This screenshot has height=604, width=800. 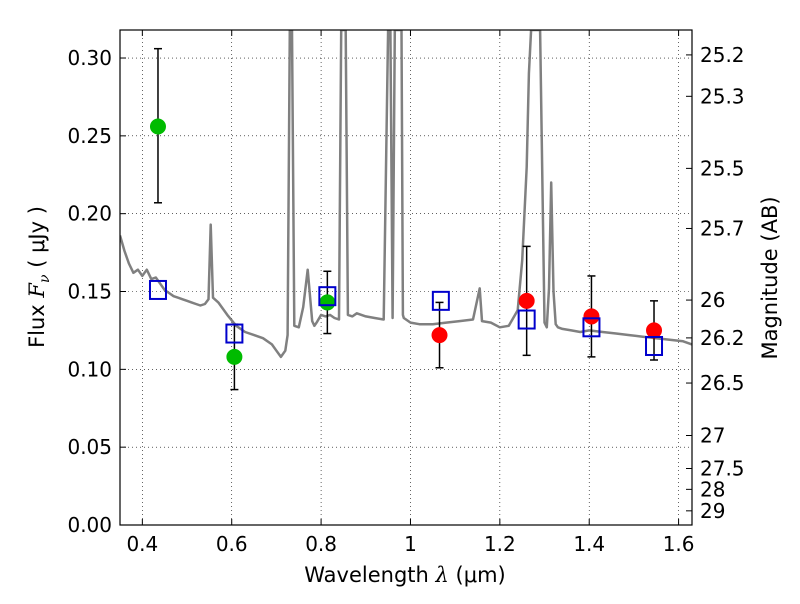 I want to click on y-tick-label: 0.10, so click(x=89, y=369).